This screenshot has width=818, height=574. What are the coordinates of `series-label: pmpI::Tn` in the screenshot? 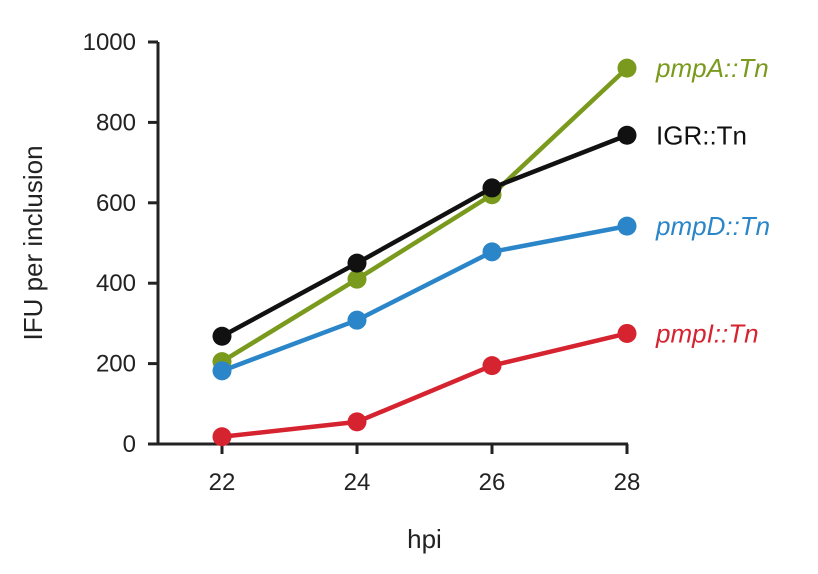 It's located at (707, 333).